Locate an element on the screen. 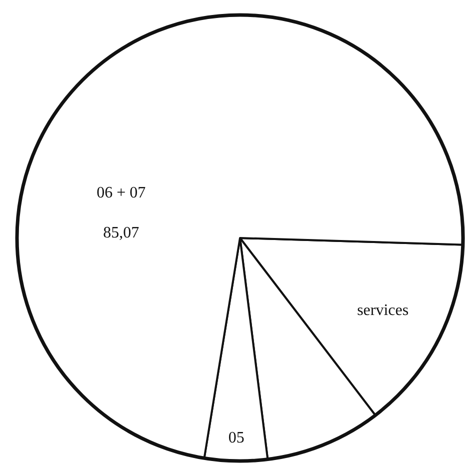 The image size is (465, 465). slice-label: services is located at coordinates (383, 310).